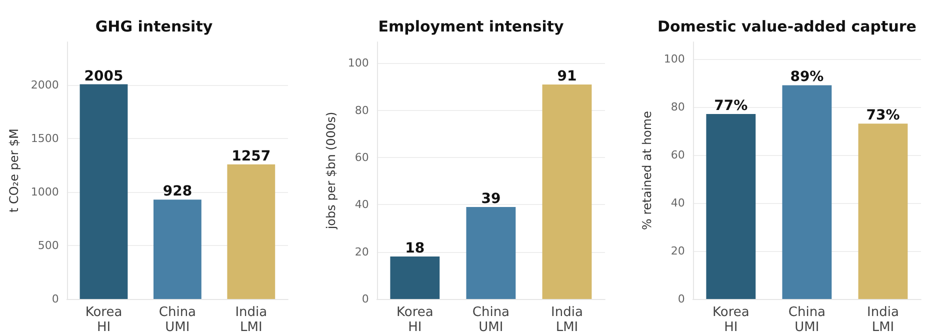 This screenshot has width=941, height=336. What do you see at coordinates (414, 248) in the screenshot?
I see `data-label: 18` at bounding box center [414, 248].